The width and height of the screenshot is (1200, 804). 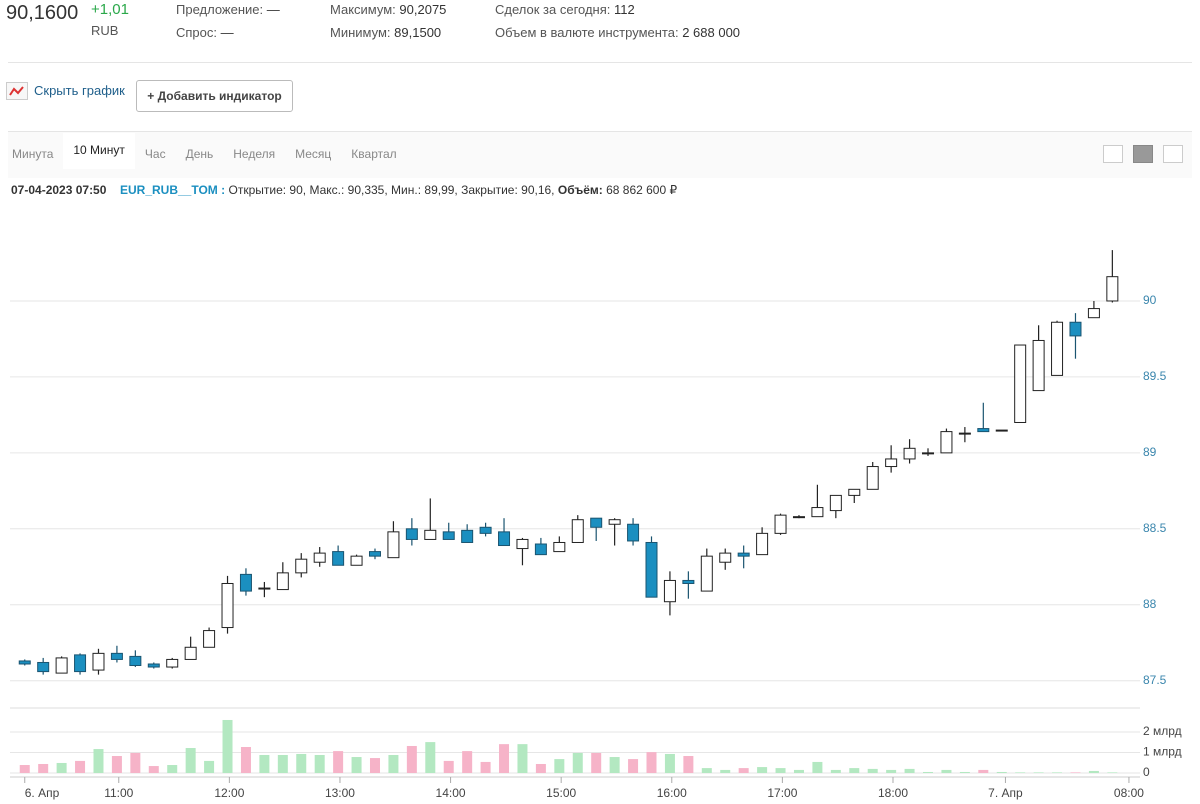 I want to click on stat-label: Предложение:, so click(x=220, y=9).